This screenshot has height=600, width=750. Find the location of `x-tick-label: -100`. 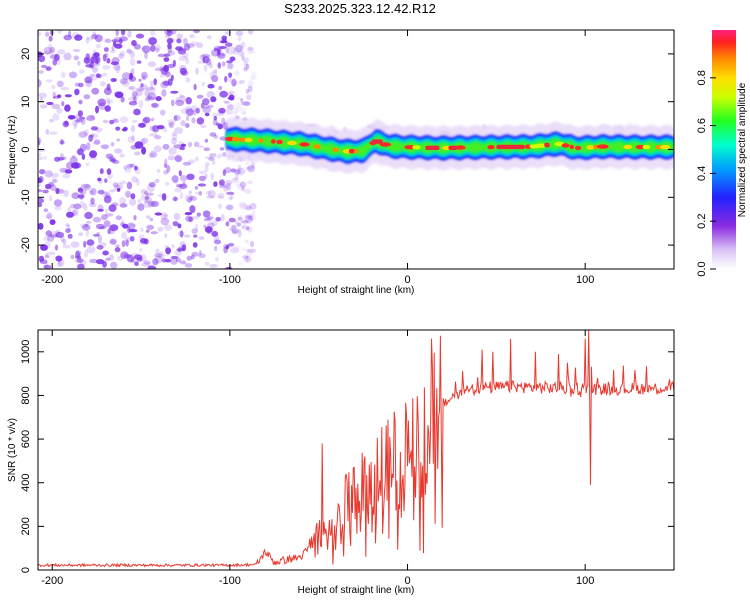

x-tick-label: -100 is located at coordinates (230, 581).